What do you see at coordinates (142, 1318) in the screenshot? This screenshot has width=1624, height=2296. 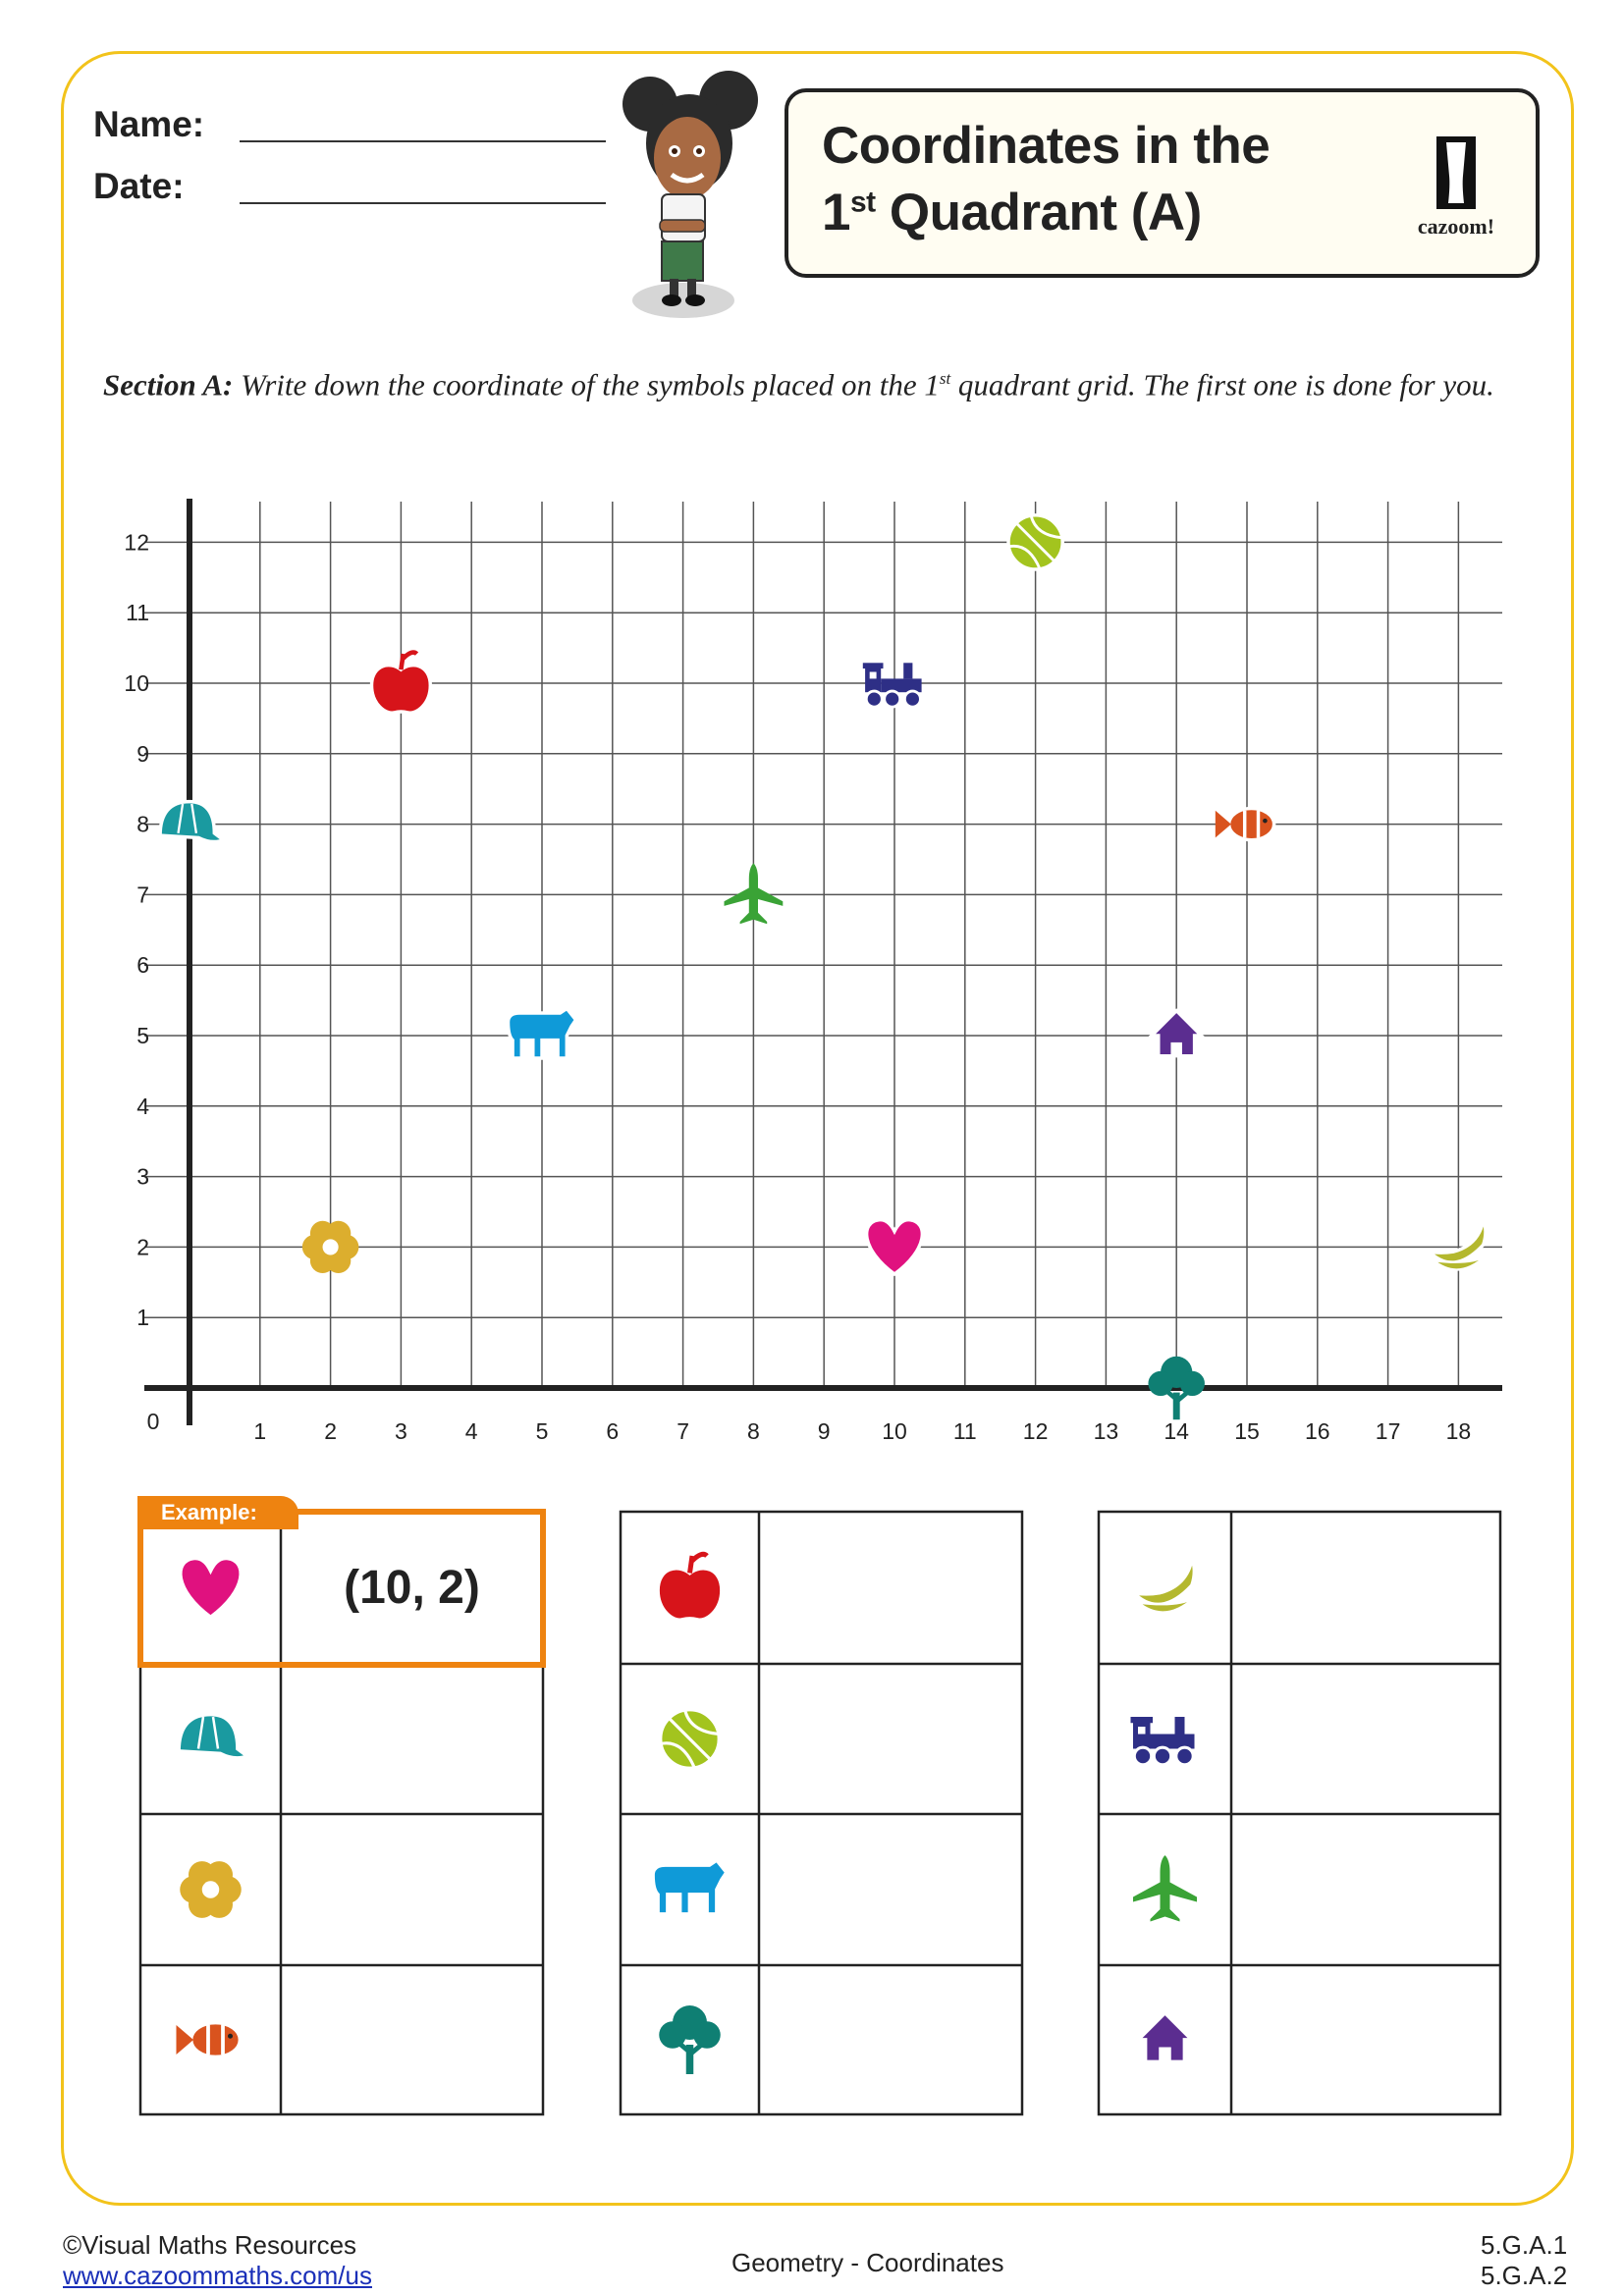 I see `y-tick-label: 1` at bounding box center [142, 1318].